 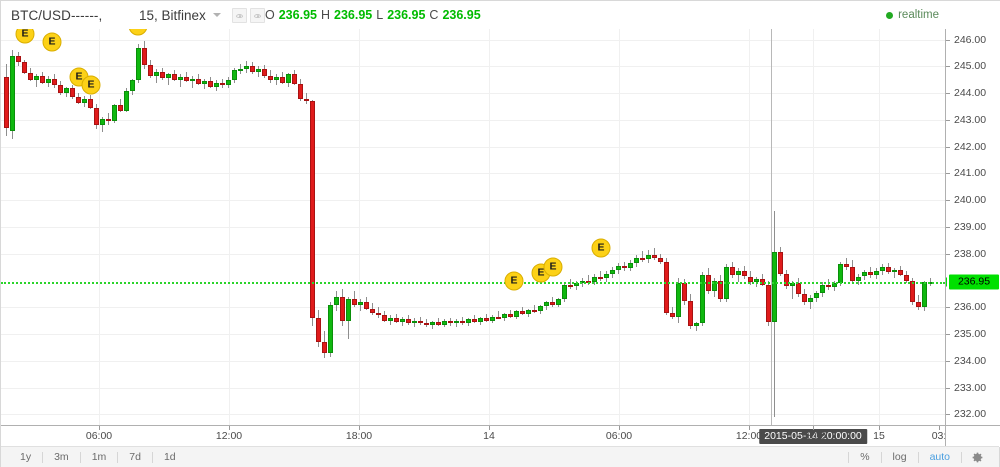 What do you see at coordinates (899, 456) in the screenshot?
I see `scale-button-log: log` at bounding box center [899, 456].